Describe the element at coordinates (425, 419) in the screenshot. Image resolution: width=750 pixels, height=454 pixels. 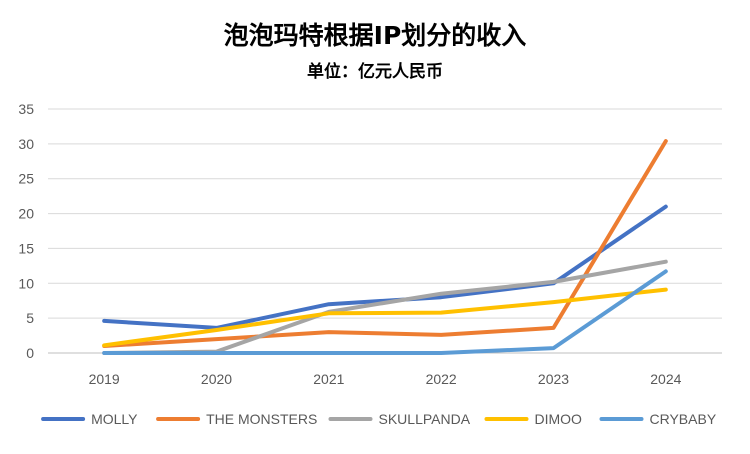
I see `legend-label: SKULLPANDA` at that location.